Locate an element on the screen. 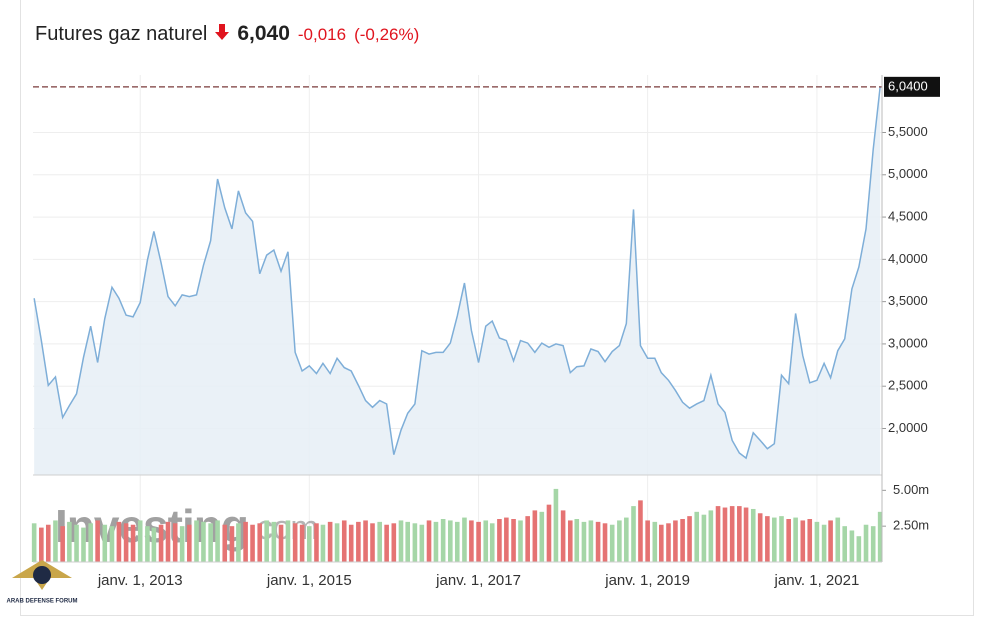  down-arrow is located at coordinates (222, 32).